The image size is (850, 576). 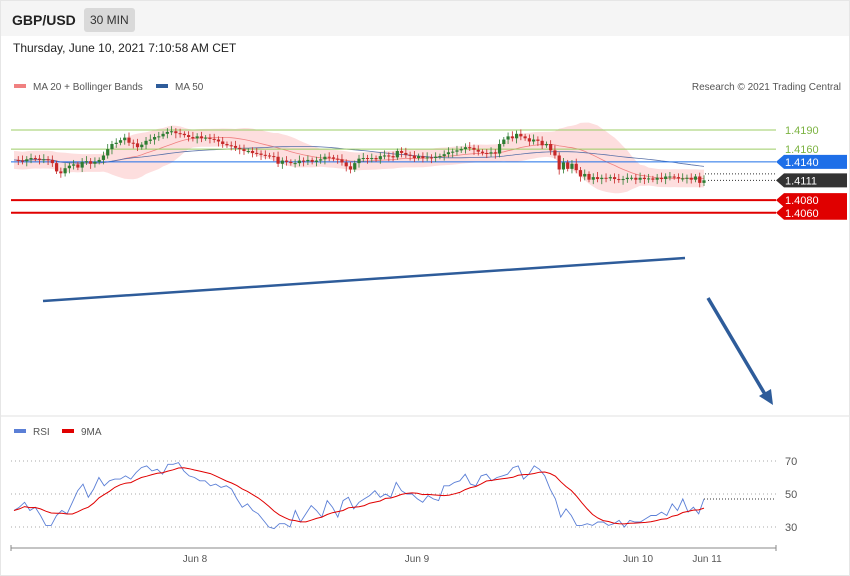 I want to click on level-label-1.4060: 1.4060, so click(x=802, y=214).